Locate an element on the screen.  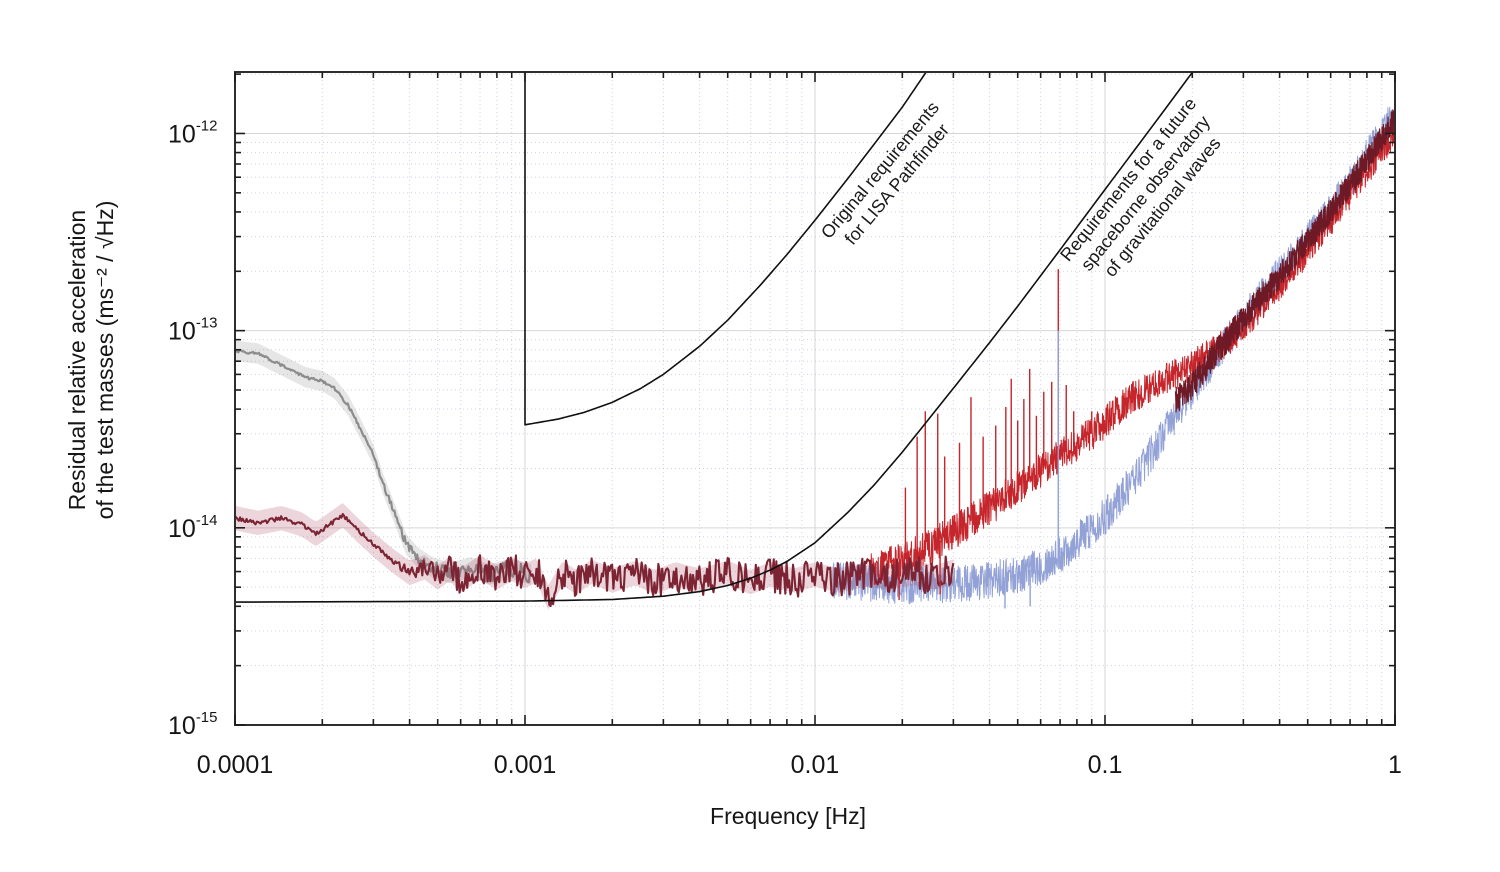
y-tick-label-3: 10-15 is located at coordinates (193, 724).